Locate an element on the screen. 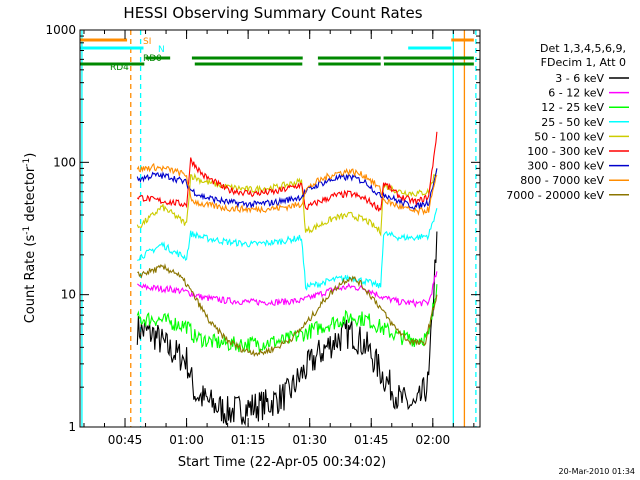  x-tick-label: 00:45 is located at coordinates (125, 440).